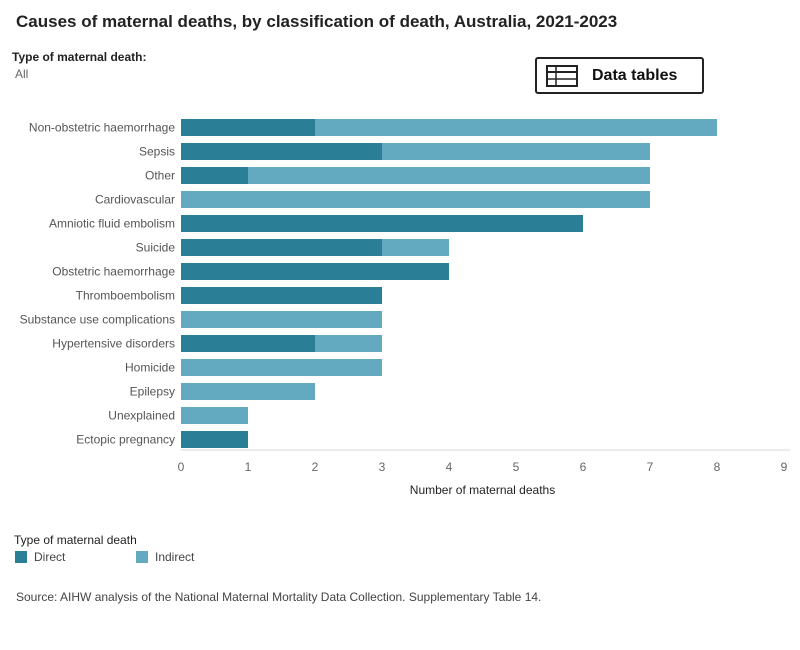 The image size is (800, 650). Describe the element at coordinates (516, 467) in the screenshot. I see `x-tick-label: 5` at that location.